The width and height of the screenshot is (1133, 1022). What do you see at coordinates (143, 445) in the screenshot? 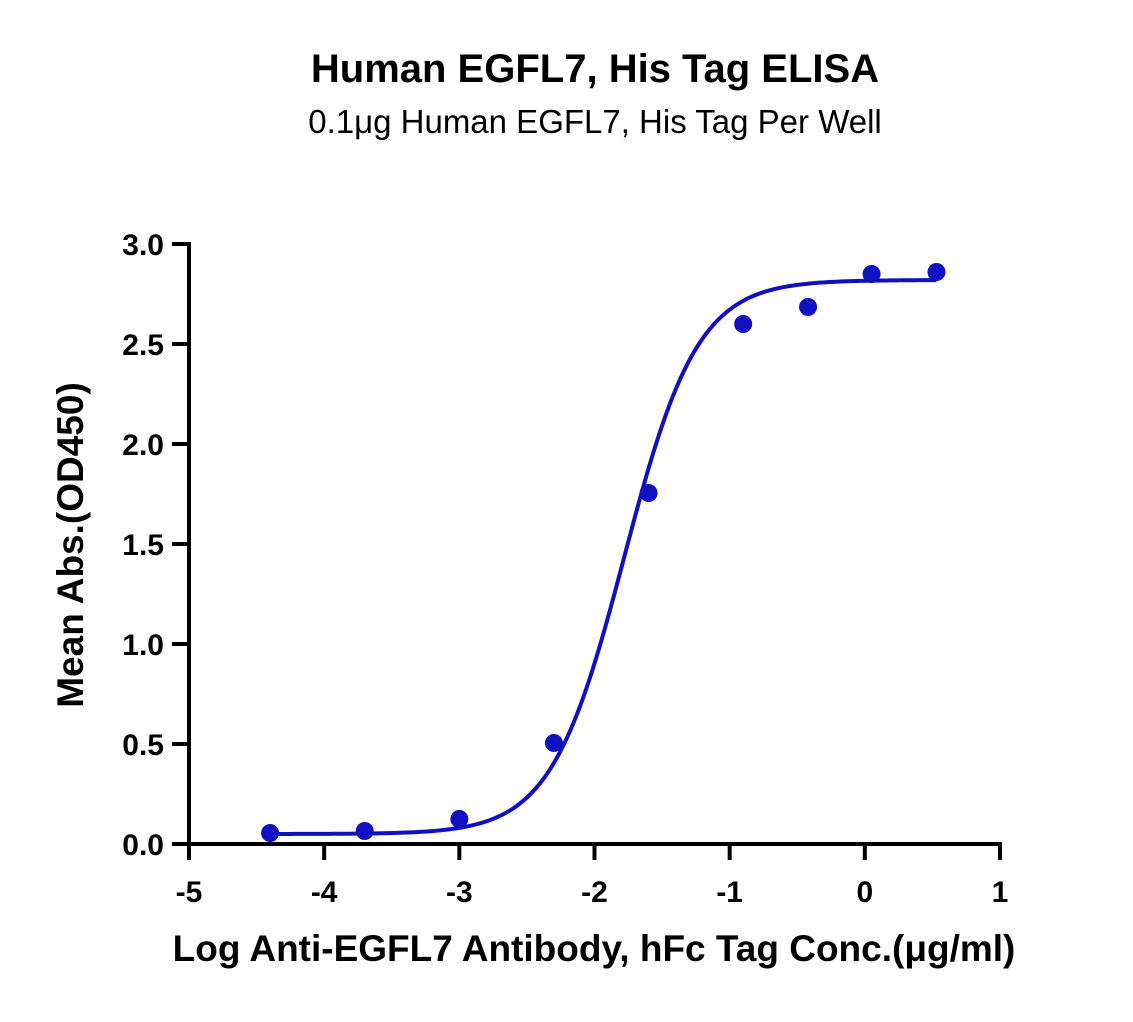
I see `y-tick-label: 2.0` at bounding box center [143, 445].